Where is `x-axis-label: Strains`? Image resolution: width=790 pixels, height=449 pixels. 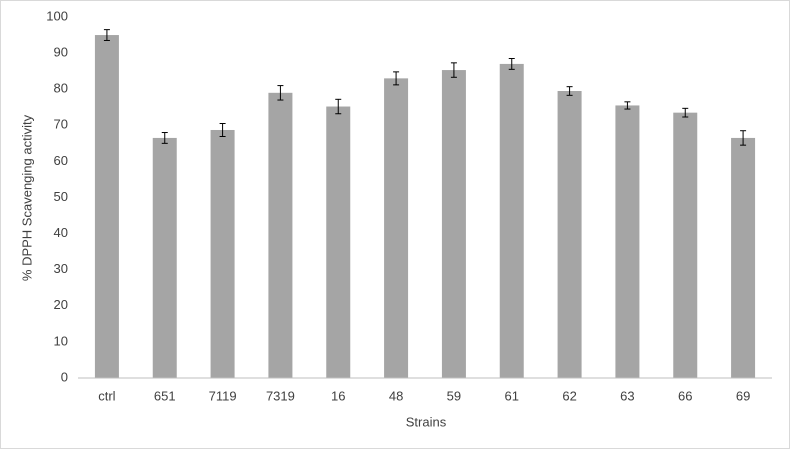
x-axis-label: Strains is located at coordinates (426, 421).